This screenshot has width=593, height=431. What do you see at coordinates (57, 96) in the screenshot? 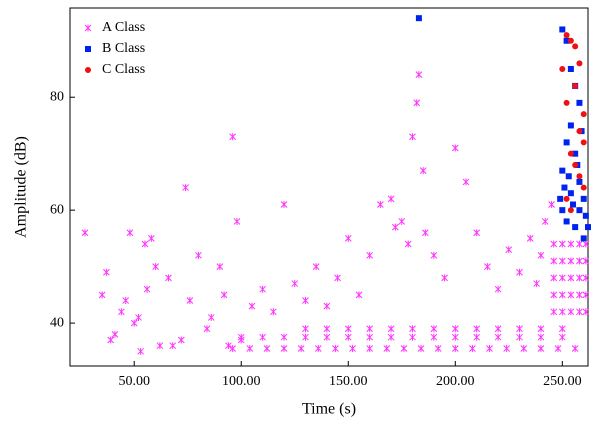
I see `y-tick-label: 80` at bounding box center [57, 96].